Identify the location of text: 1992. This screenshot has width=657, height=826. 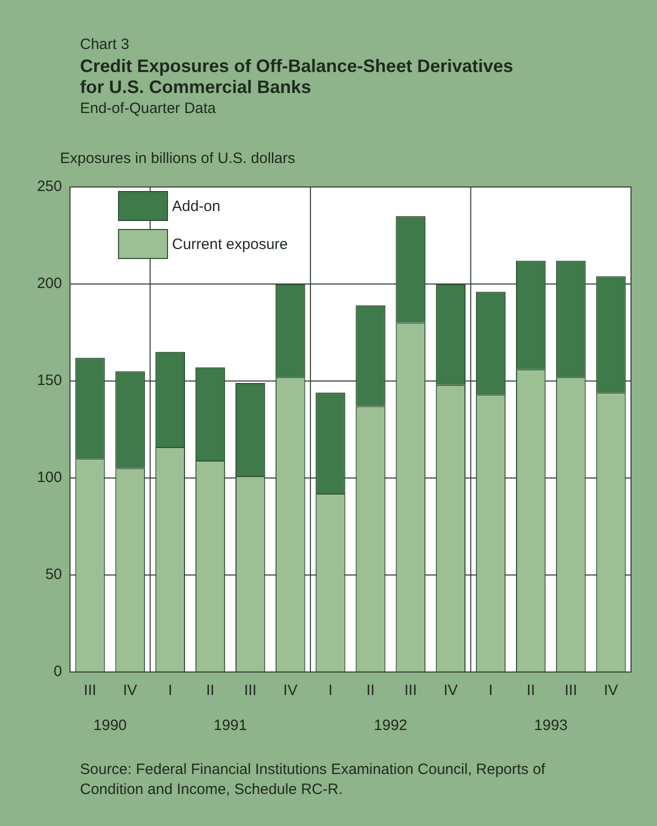
(391, 725).